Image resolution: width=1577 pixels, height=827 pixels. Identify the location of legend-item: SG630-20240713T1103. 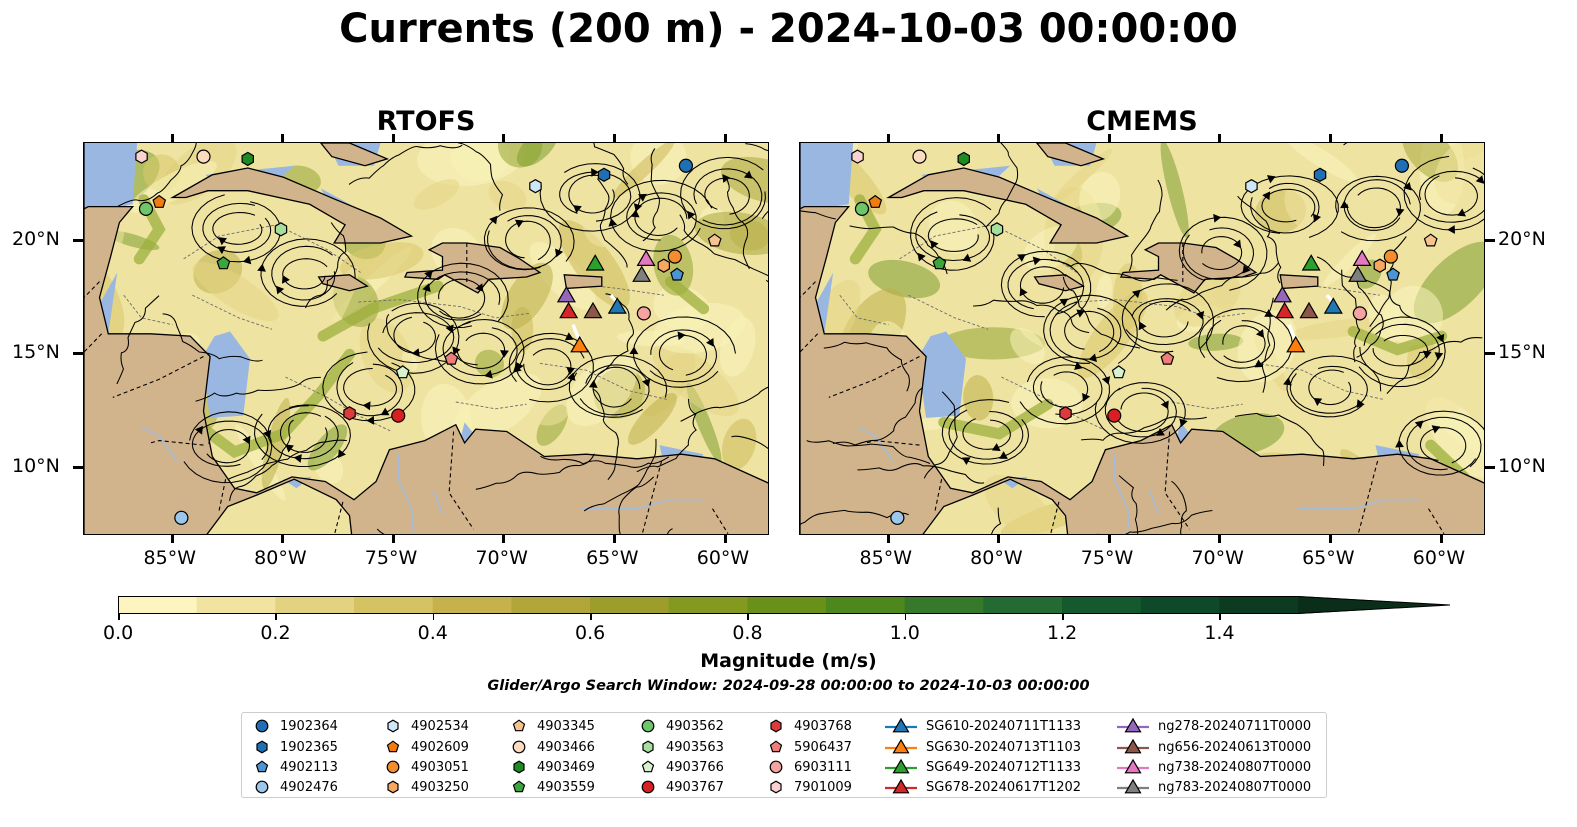
(982, 747).